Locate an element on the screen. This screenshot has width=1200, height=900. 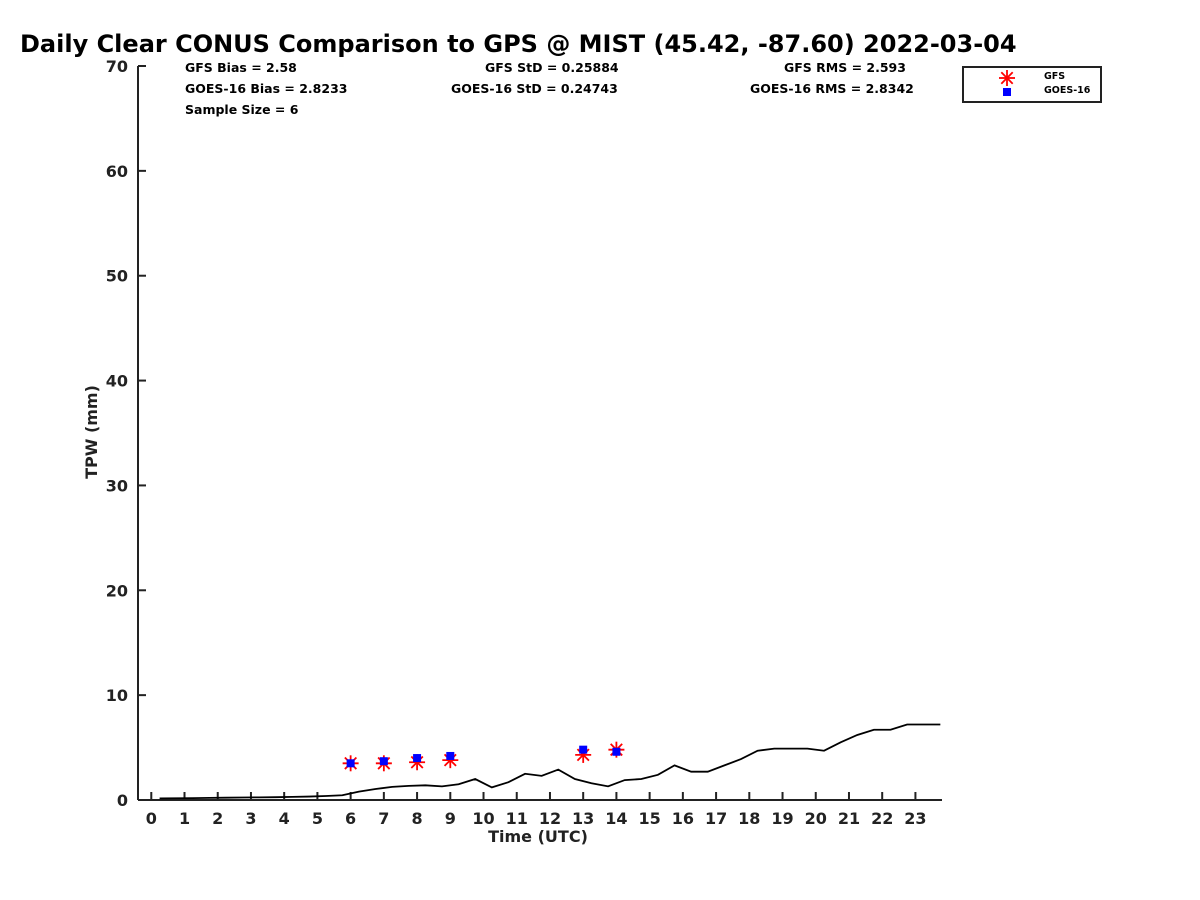
x-tick-label: 7 is located at coordinates (383, 818).